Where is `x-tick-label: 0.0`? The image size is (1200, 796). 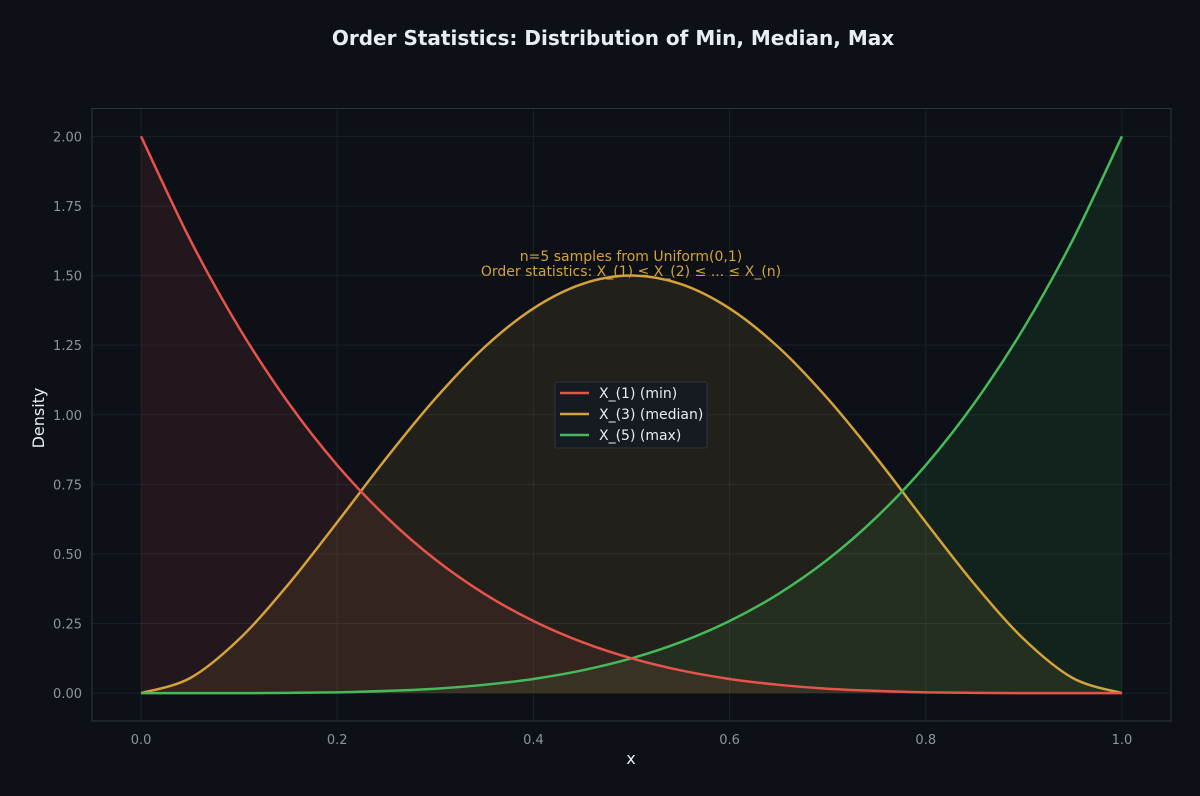
x-tick-label: 0.0 is located at coordinates (141, 740).